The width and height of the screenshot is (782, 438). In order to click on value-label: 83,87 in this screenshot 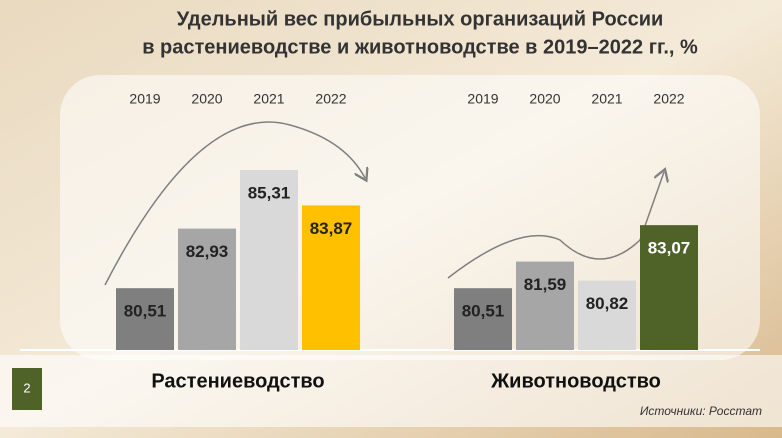, I will do `click(331, 228)`.